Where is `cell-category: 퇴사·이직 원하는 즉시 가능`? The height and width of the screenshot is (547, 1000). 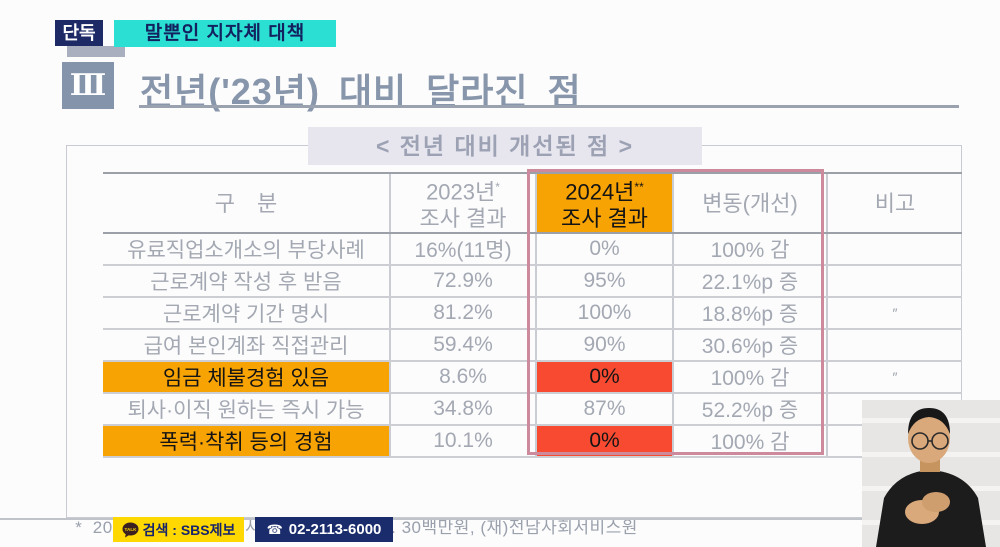 cell-category: 퇴사·이직 원하는 즉시 가능 is located at coordinates (246, 410).